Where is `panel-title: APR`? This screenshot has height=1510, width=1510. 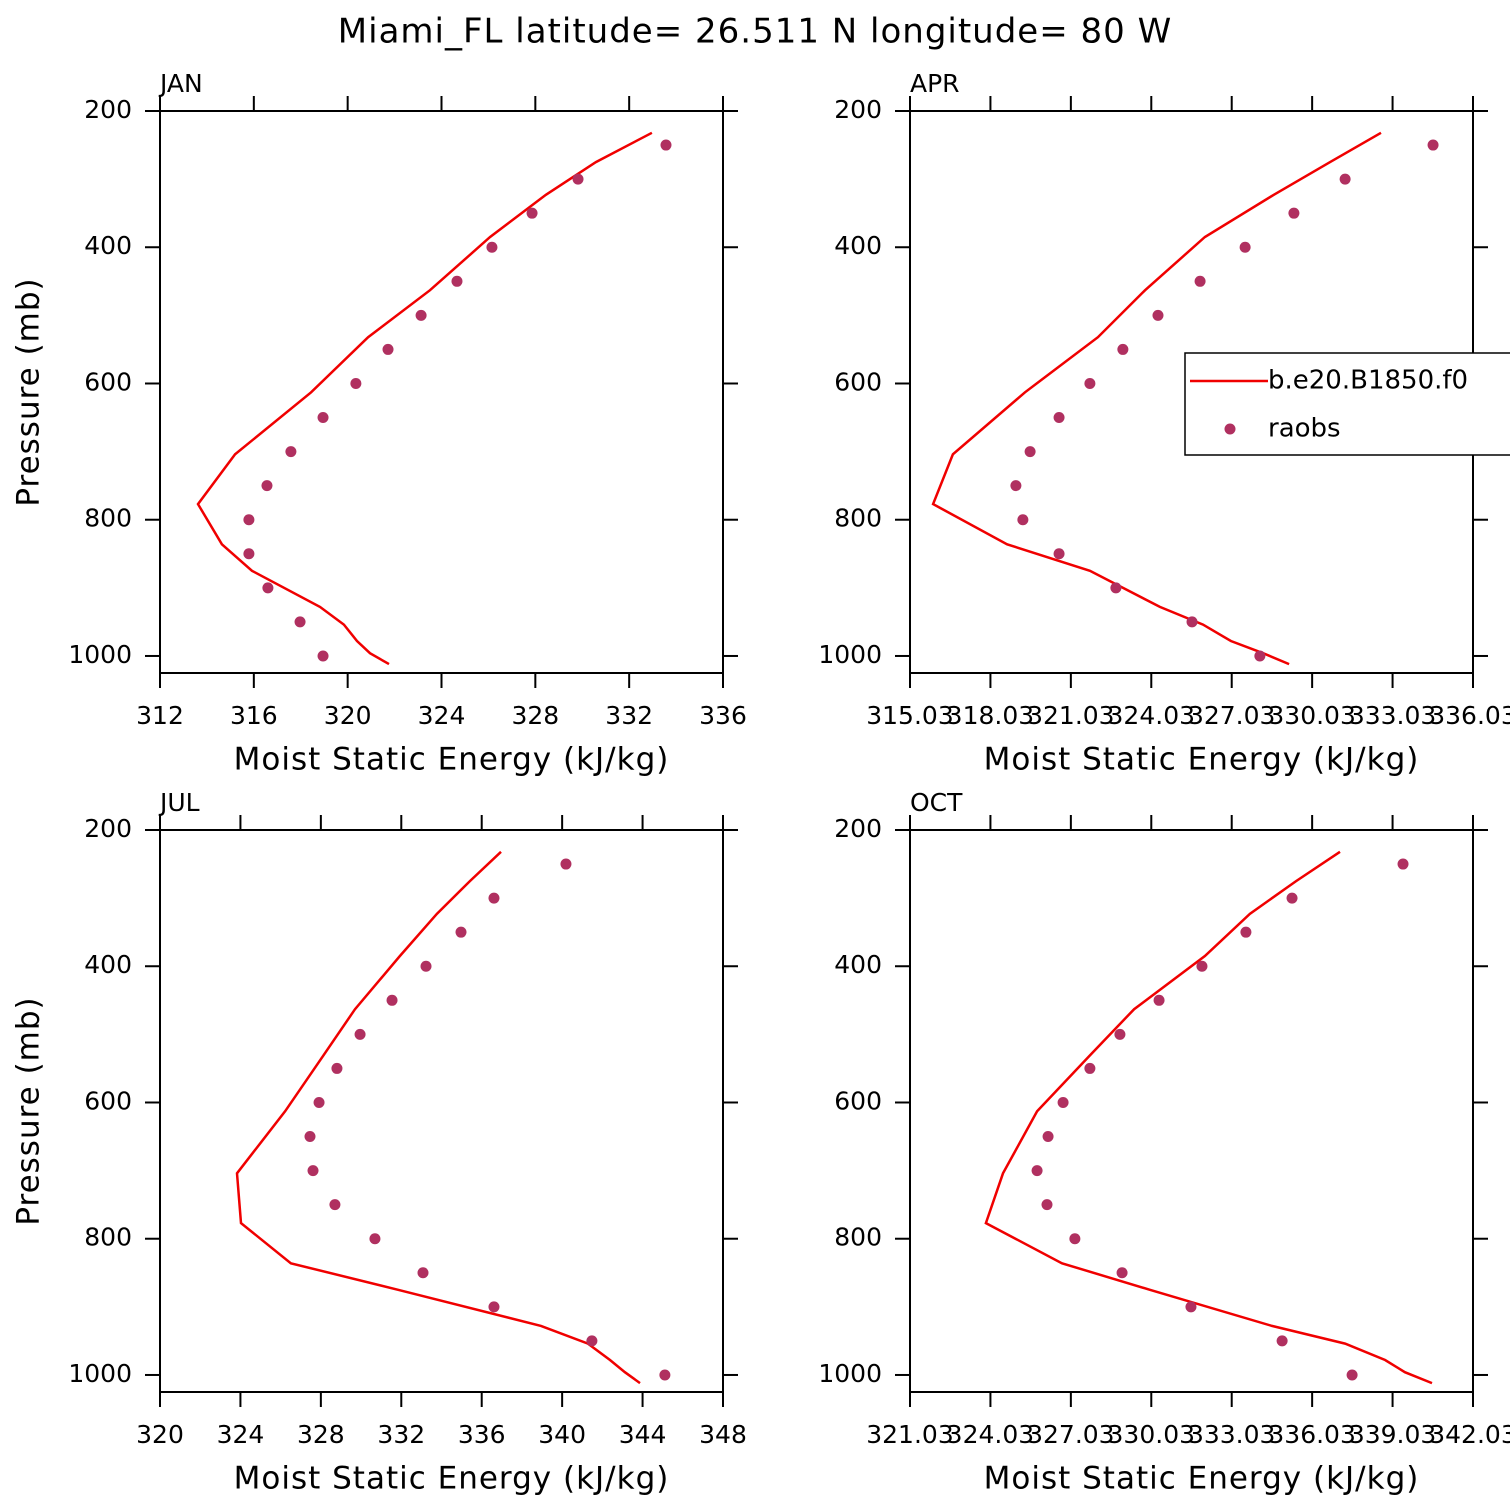 panel-title: APR is located at coordinates (935, 83).